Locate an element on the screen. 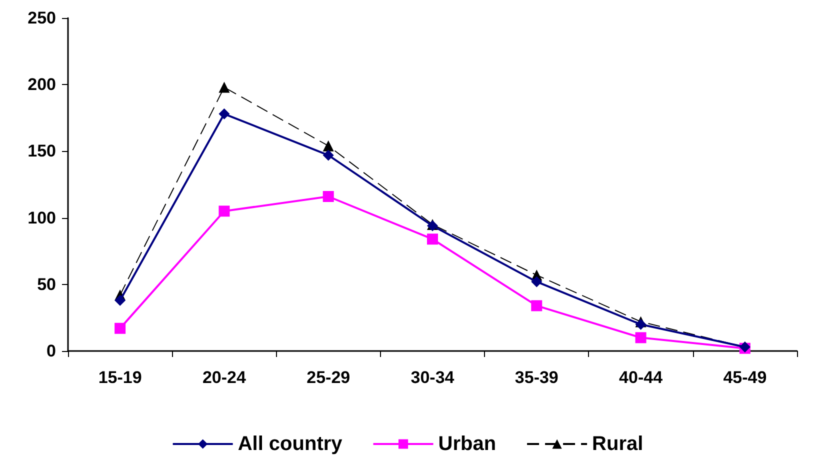 This screenshot has height=467, width=815. legend-label: All country is located at coordinates (291, 444).